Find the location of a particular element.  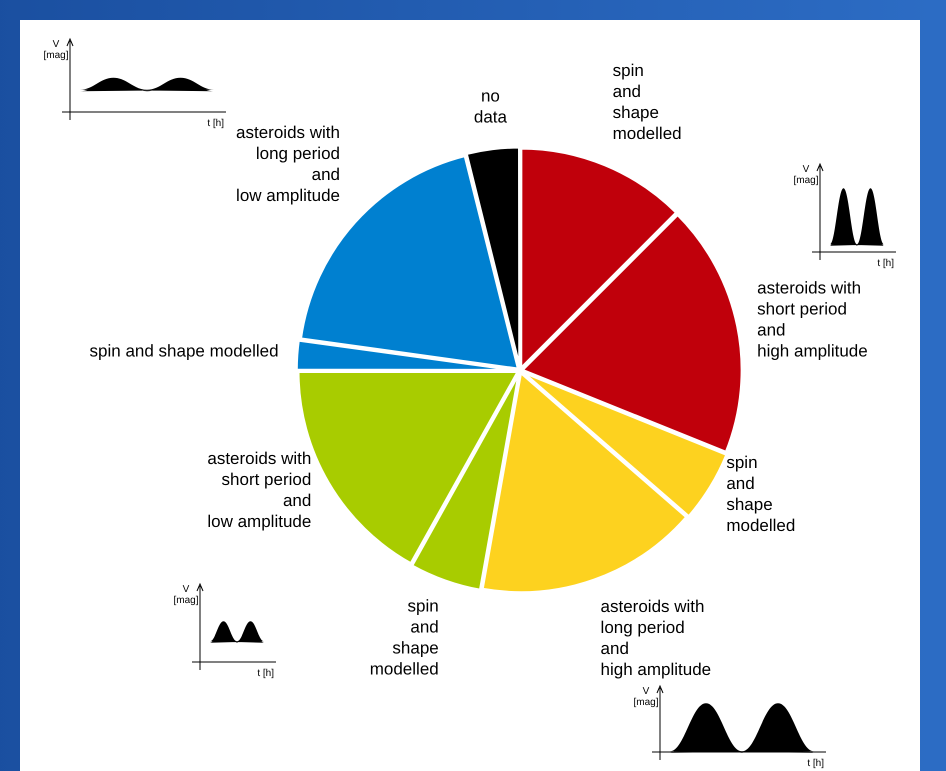

slice-label: asteroids with long period and high amplitude is located at coordinates (656, 637).